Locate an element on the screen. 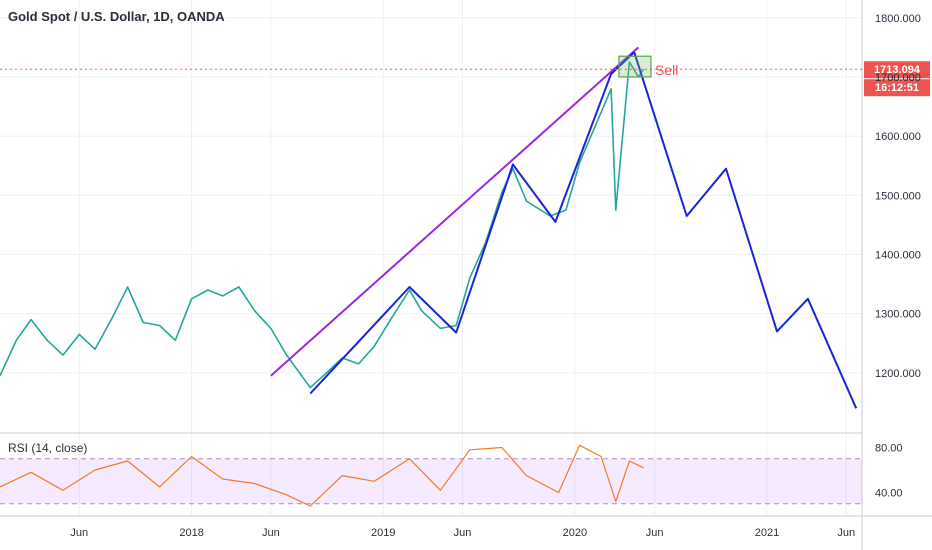  time-tick-label-6: Jun is located at coordinates (655, 533).